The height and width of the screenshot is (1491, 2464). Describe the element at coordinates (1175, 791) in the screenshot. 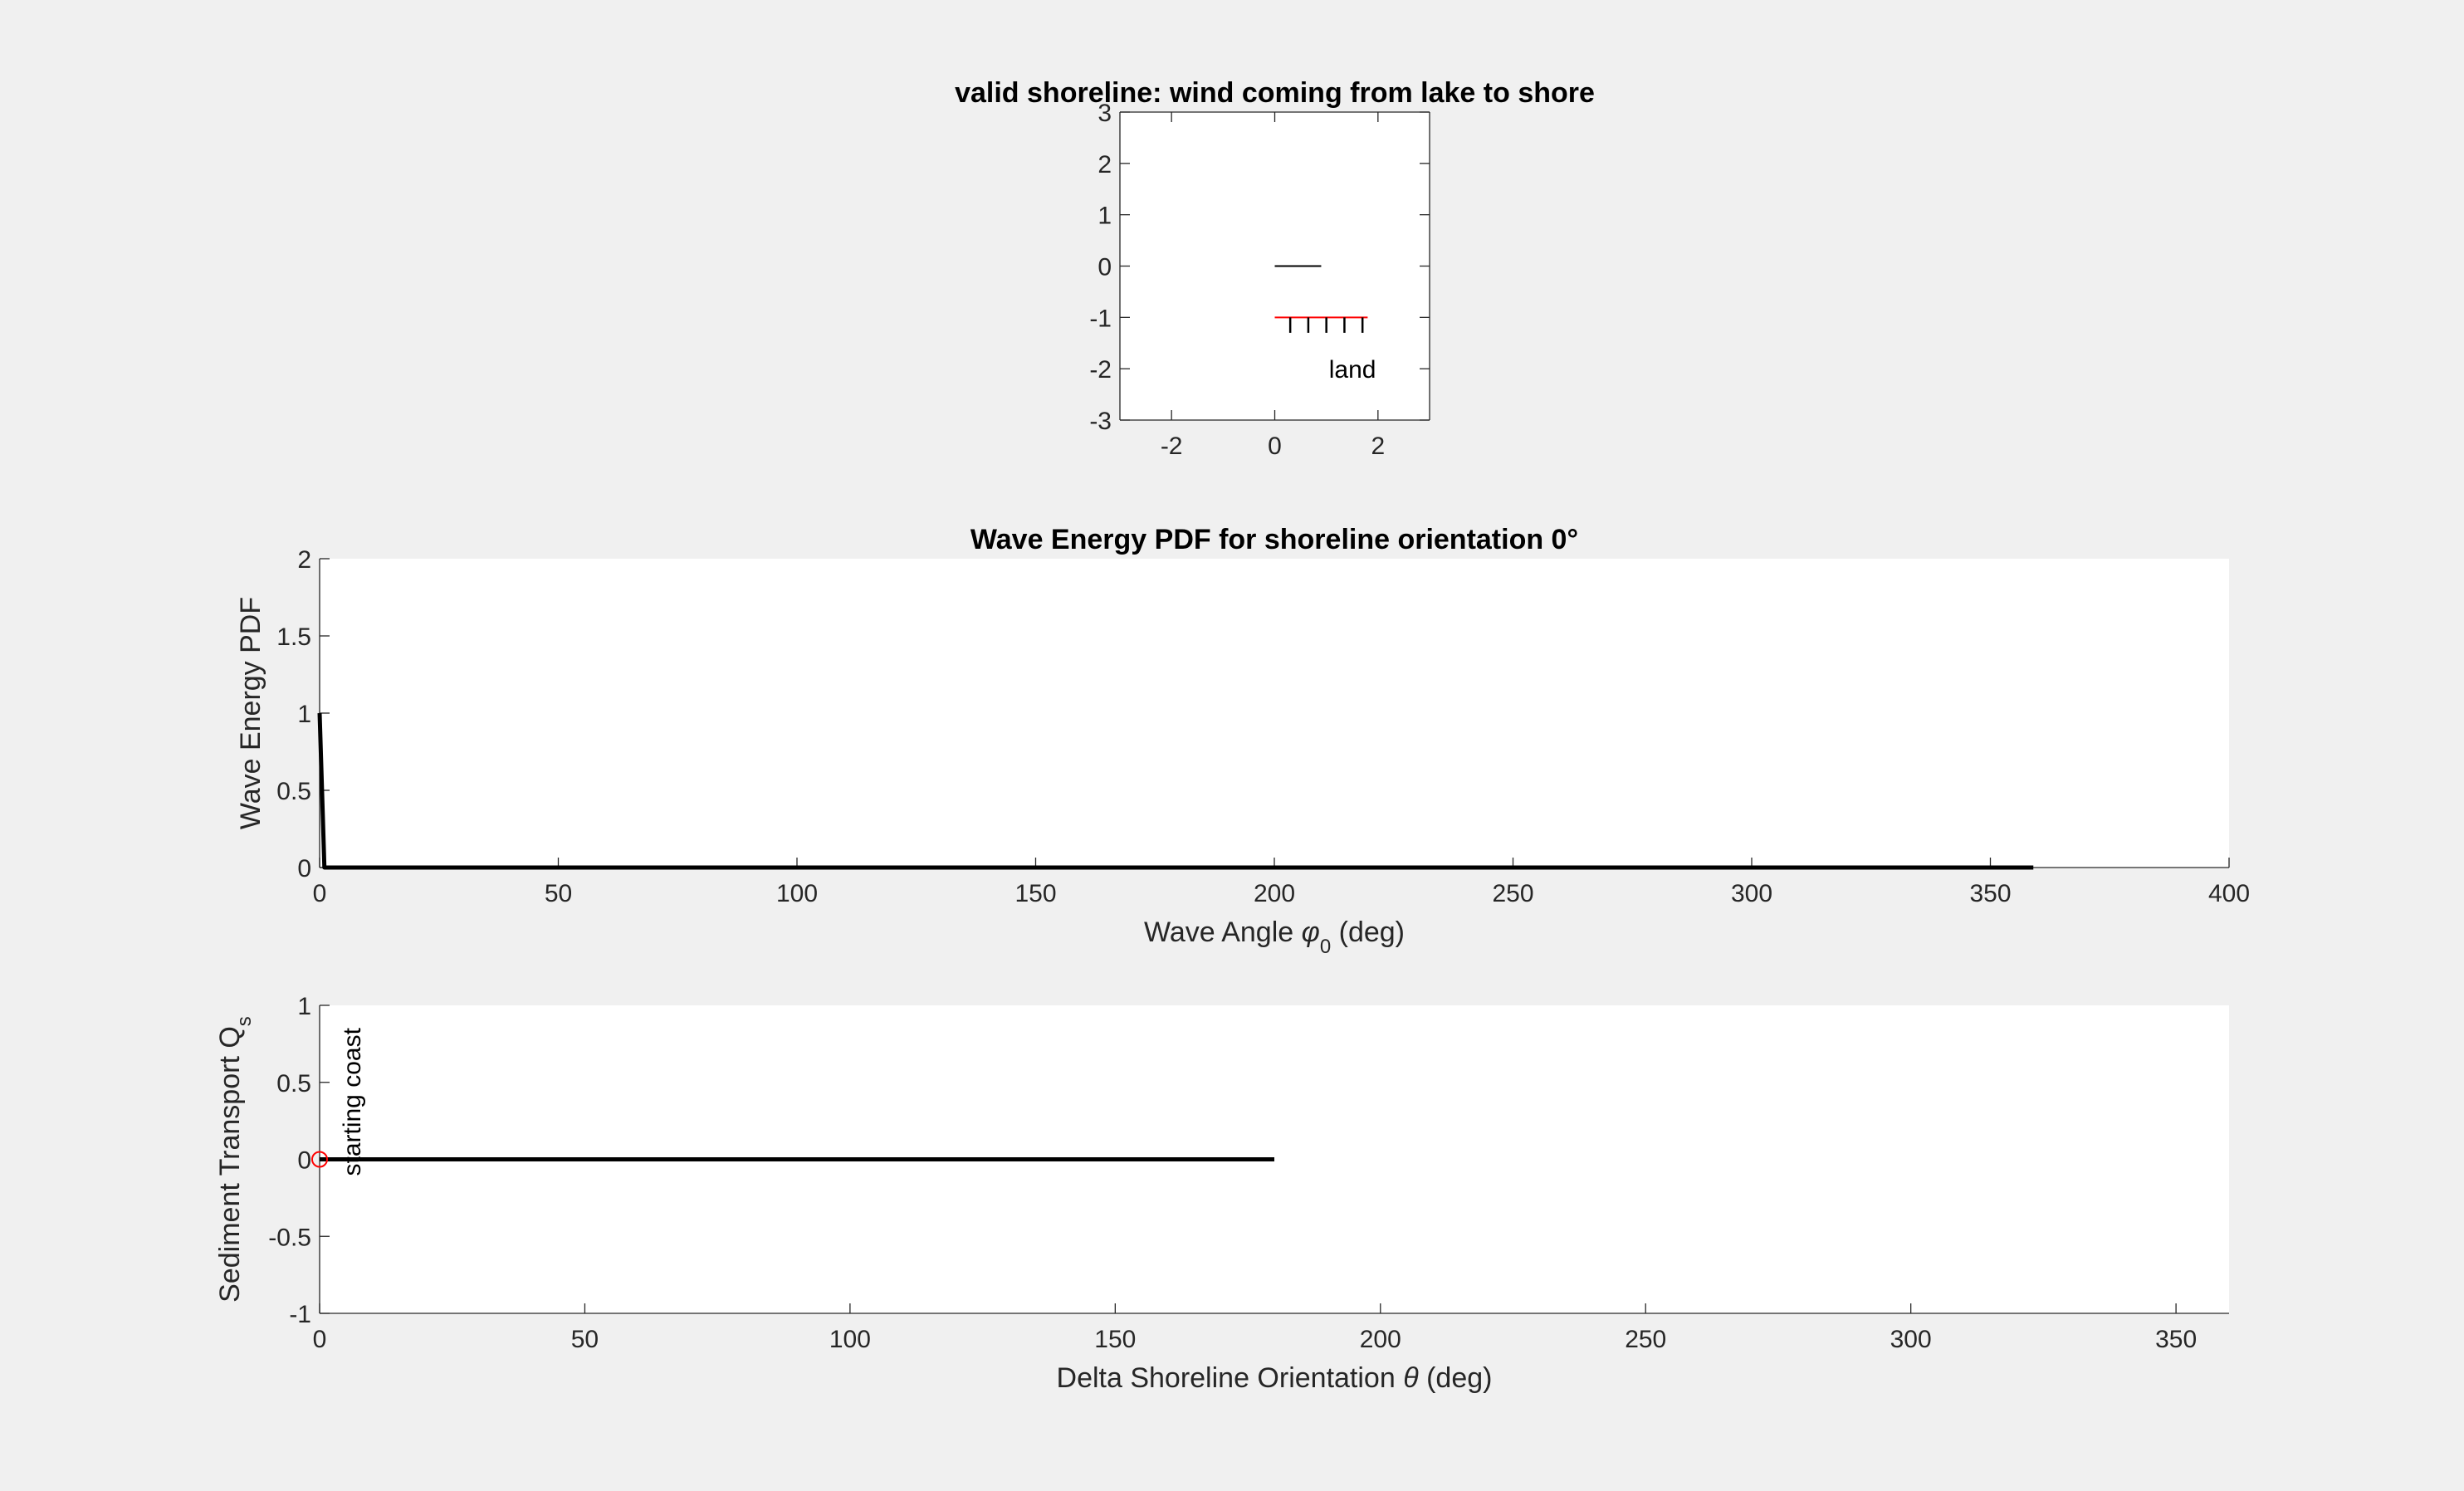

I see `middle-series-line` at that location.